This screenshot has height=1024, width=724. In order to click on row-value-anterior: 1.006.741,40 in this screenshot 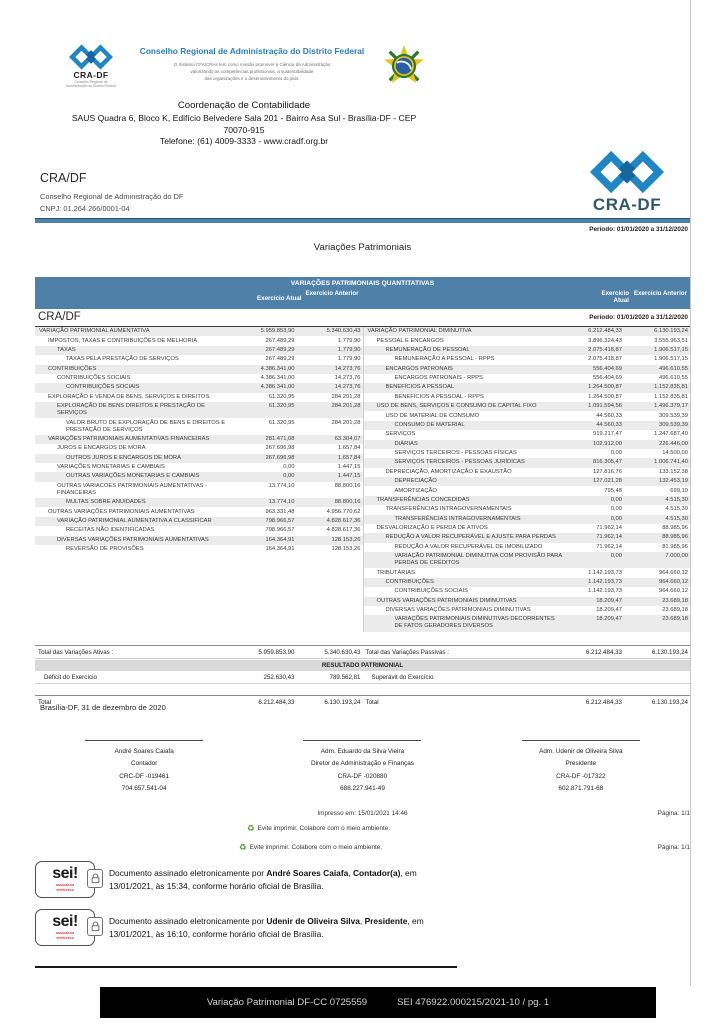, I will do `click(671, 462)`.